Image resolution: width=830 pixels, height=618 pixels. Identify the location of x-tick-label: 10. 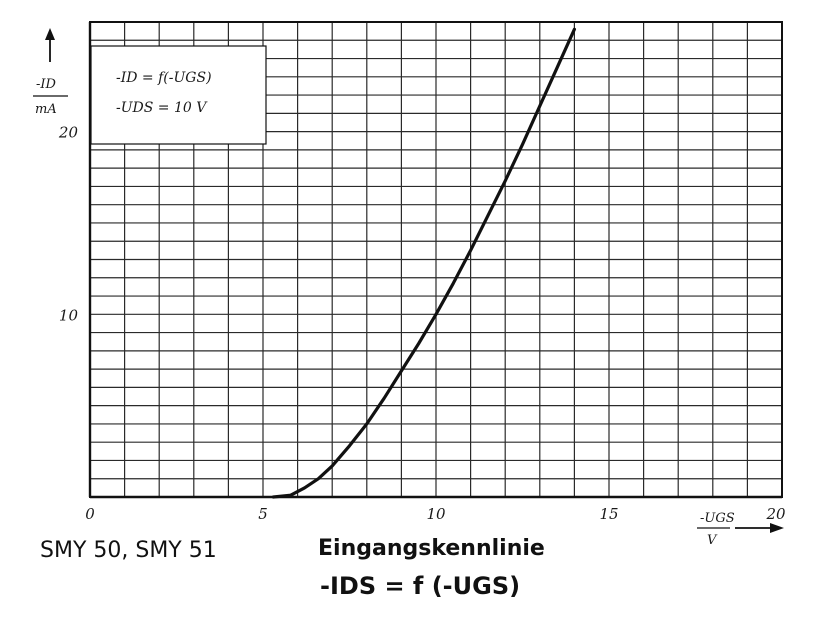
(436, 514).